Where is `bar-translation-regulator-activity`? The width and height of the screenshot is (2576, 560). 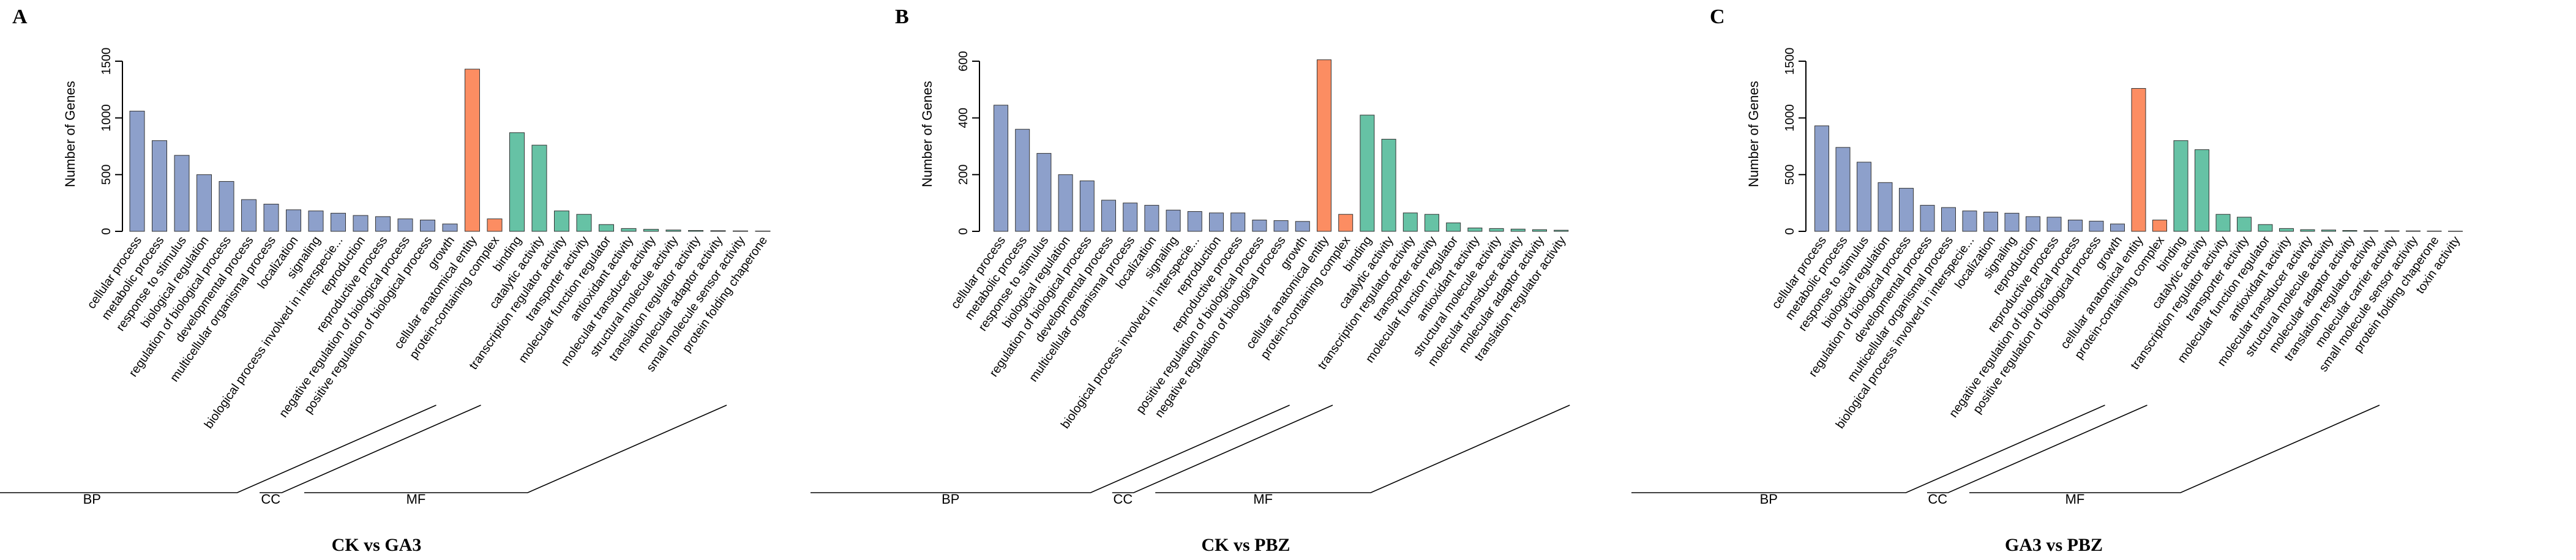
bar-translation-regulator-activity is located at coordinates (1561, 231).